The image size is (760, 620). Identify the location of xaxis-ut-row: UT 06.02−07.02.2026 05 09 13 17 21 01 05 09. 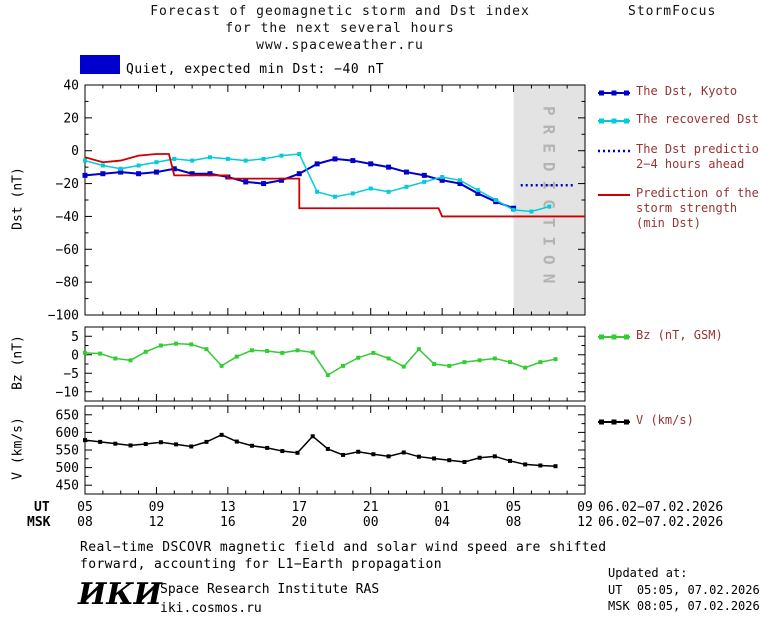
(380, 507).